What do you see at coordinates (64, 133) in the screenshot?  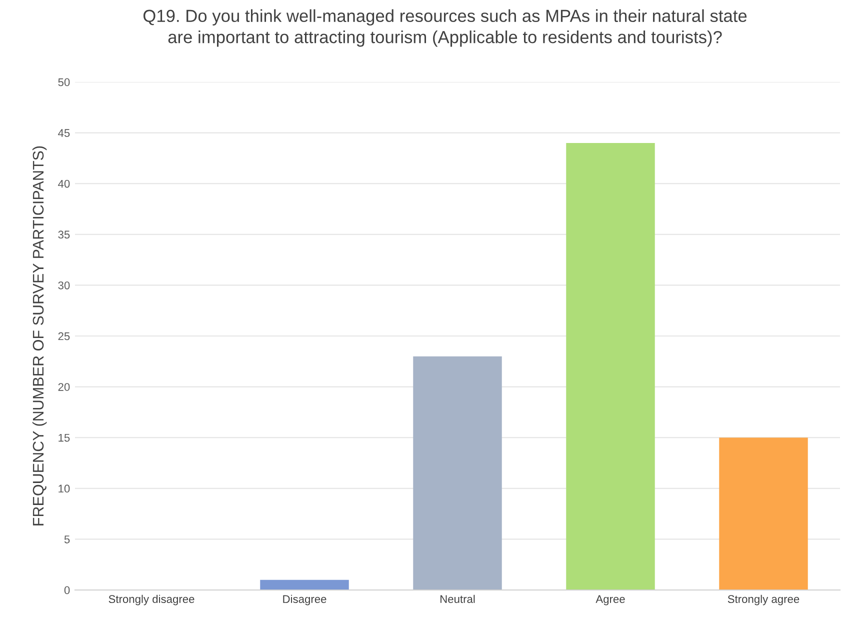 I see `y-tick-label: 45` at bounding box center [64, 133].